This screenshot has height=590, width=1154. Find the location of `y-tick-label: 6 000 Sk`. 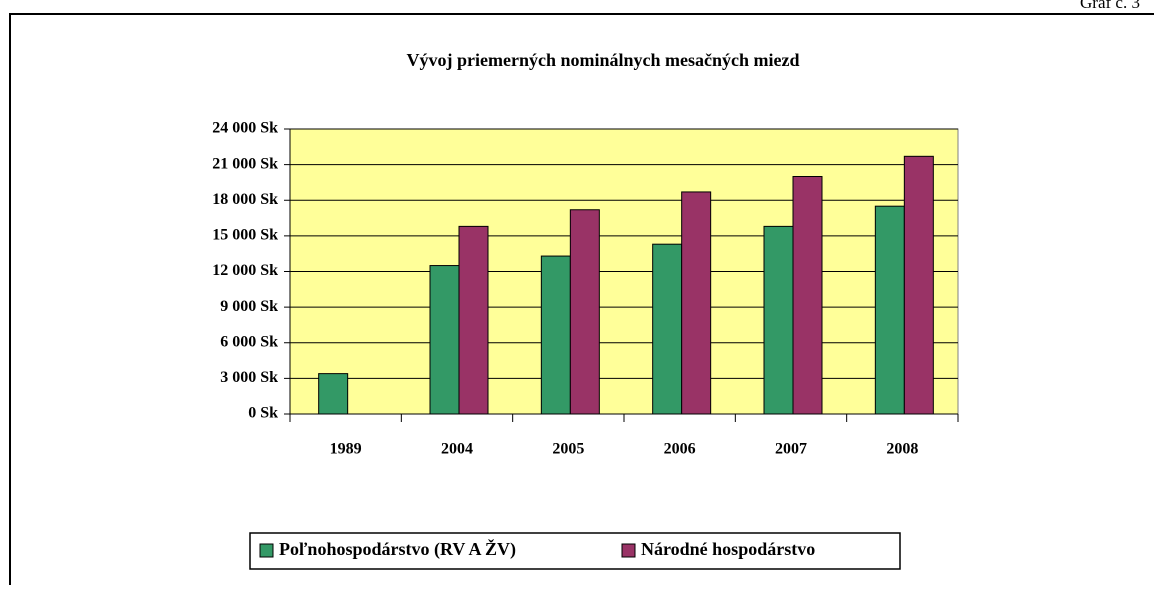

y-tick-label: 6 000 Sk is located at coordinates (249, 341).